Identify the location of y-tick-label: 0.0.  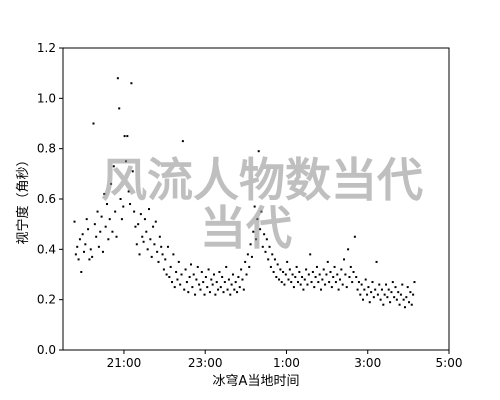
(46, 350).